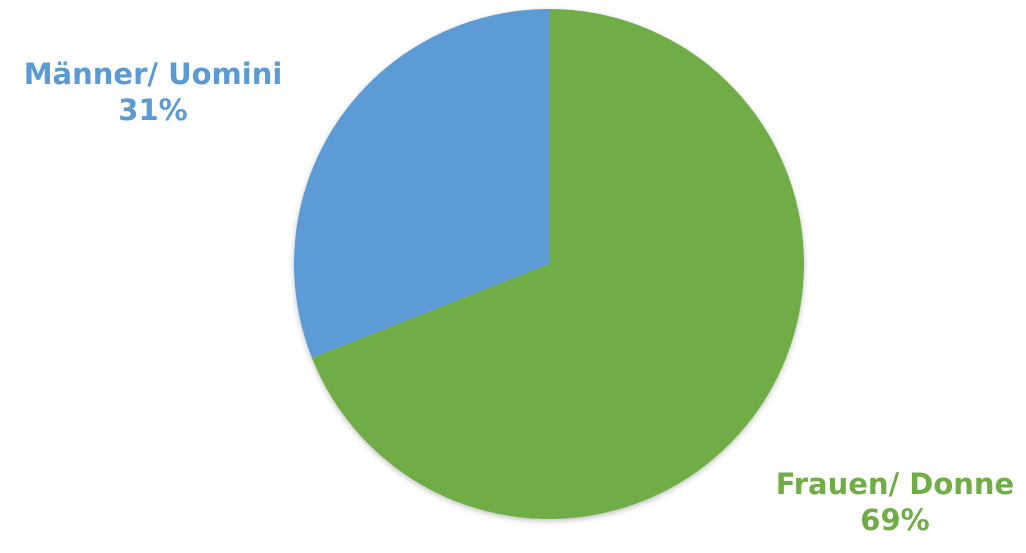 The image size is (1026, 553). Describe the element at coordinates (893, 502) in the screenshot. I see `slice-label-women: Frauen/ Donne 69%` at that location.